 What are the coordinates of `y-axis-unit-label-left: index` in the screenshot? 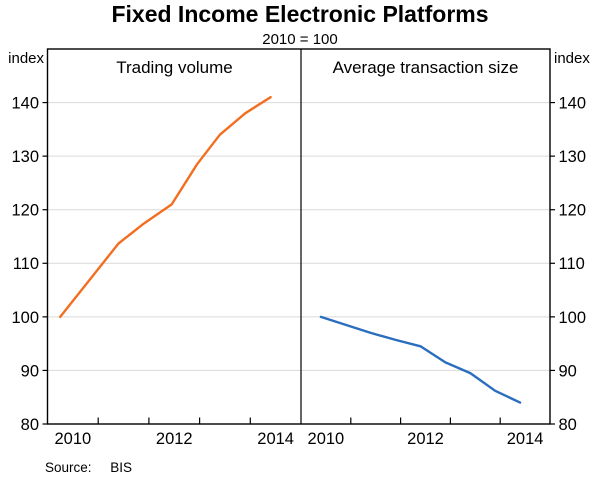 It's located at (26, 58).